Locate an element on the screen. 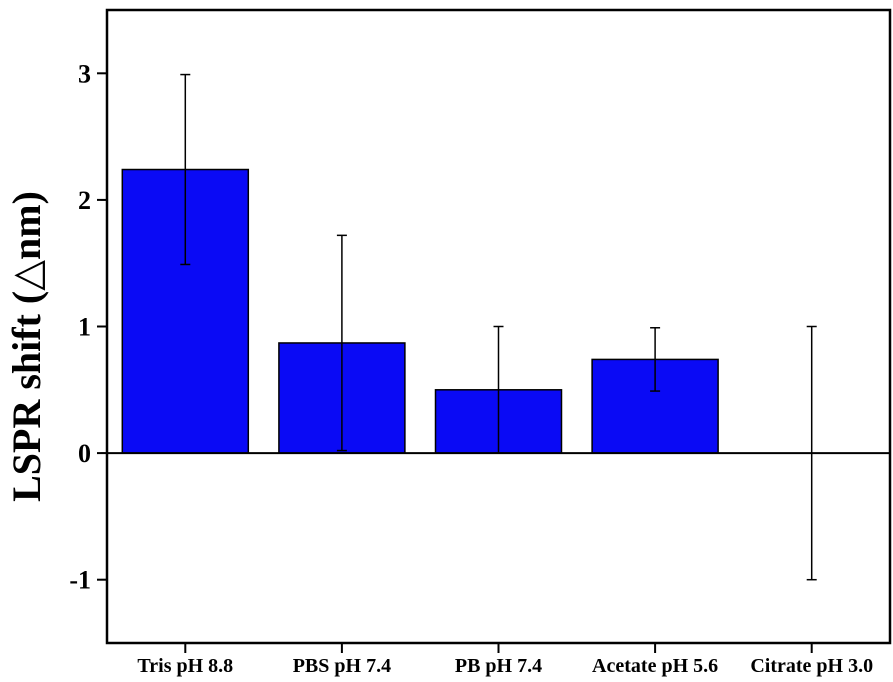  y-tick-label: 2 is located at coordinates (84, 200).